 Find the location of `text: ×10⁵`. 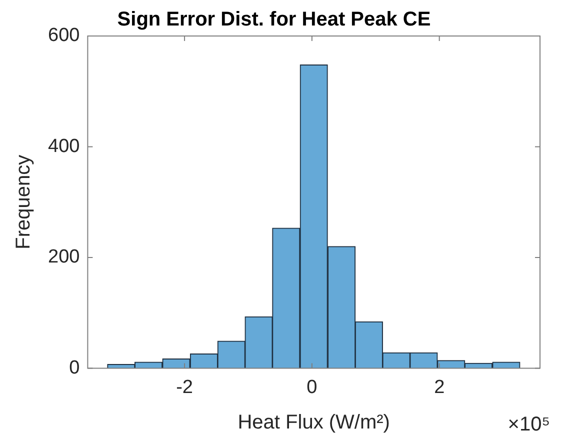

text: ×10⁵ is located at coordinates (529, 425).